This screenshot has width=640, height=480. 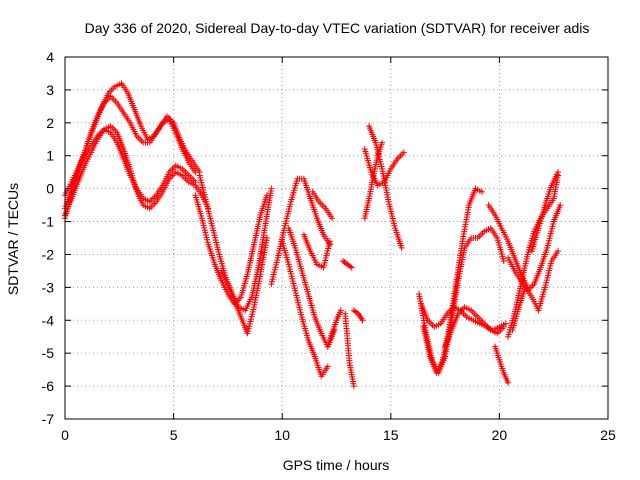 I want to click on y-tick-label: -5, so click(x=48, y=353).